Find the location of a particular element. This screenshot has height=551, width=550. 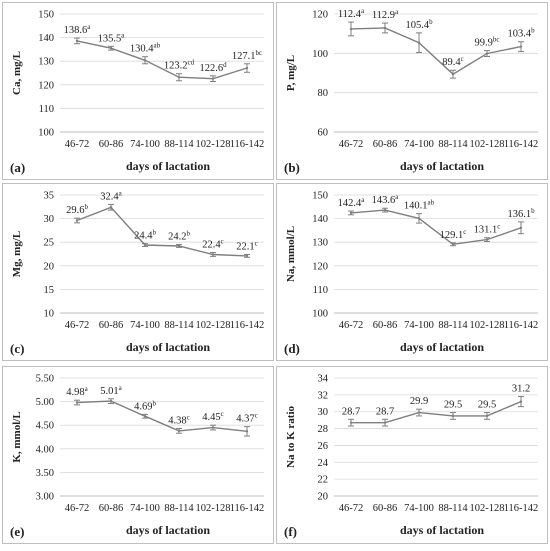

data-label: 22.4c is located at coordinates (212, 244).